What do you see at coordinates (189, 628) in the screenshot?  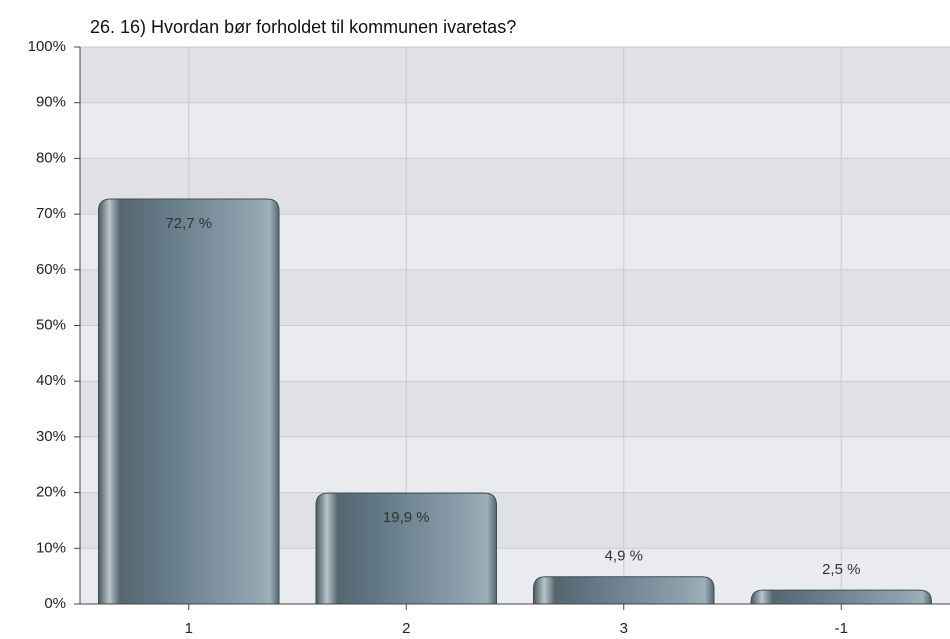 I see `x-tick-label: 1` at bounding box center [189, 628].